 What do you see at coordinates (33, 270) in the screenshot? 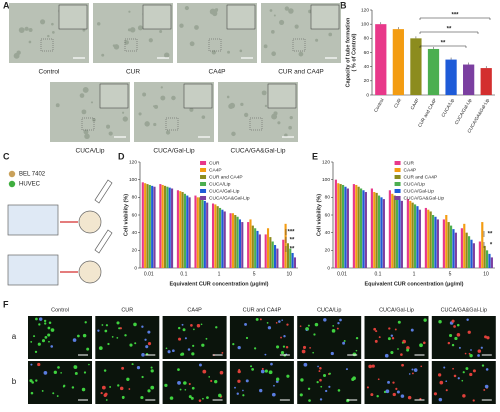
I see `well-plate` at bounding box center [33, 270].